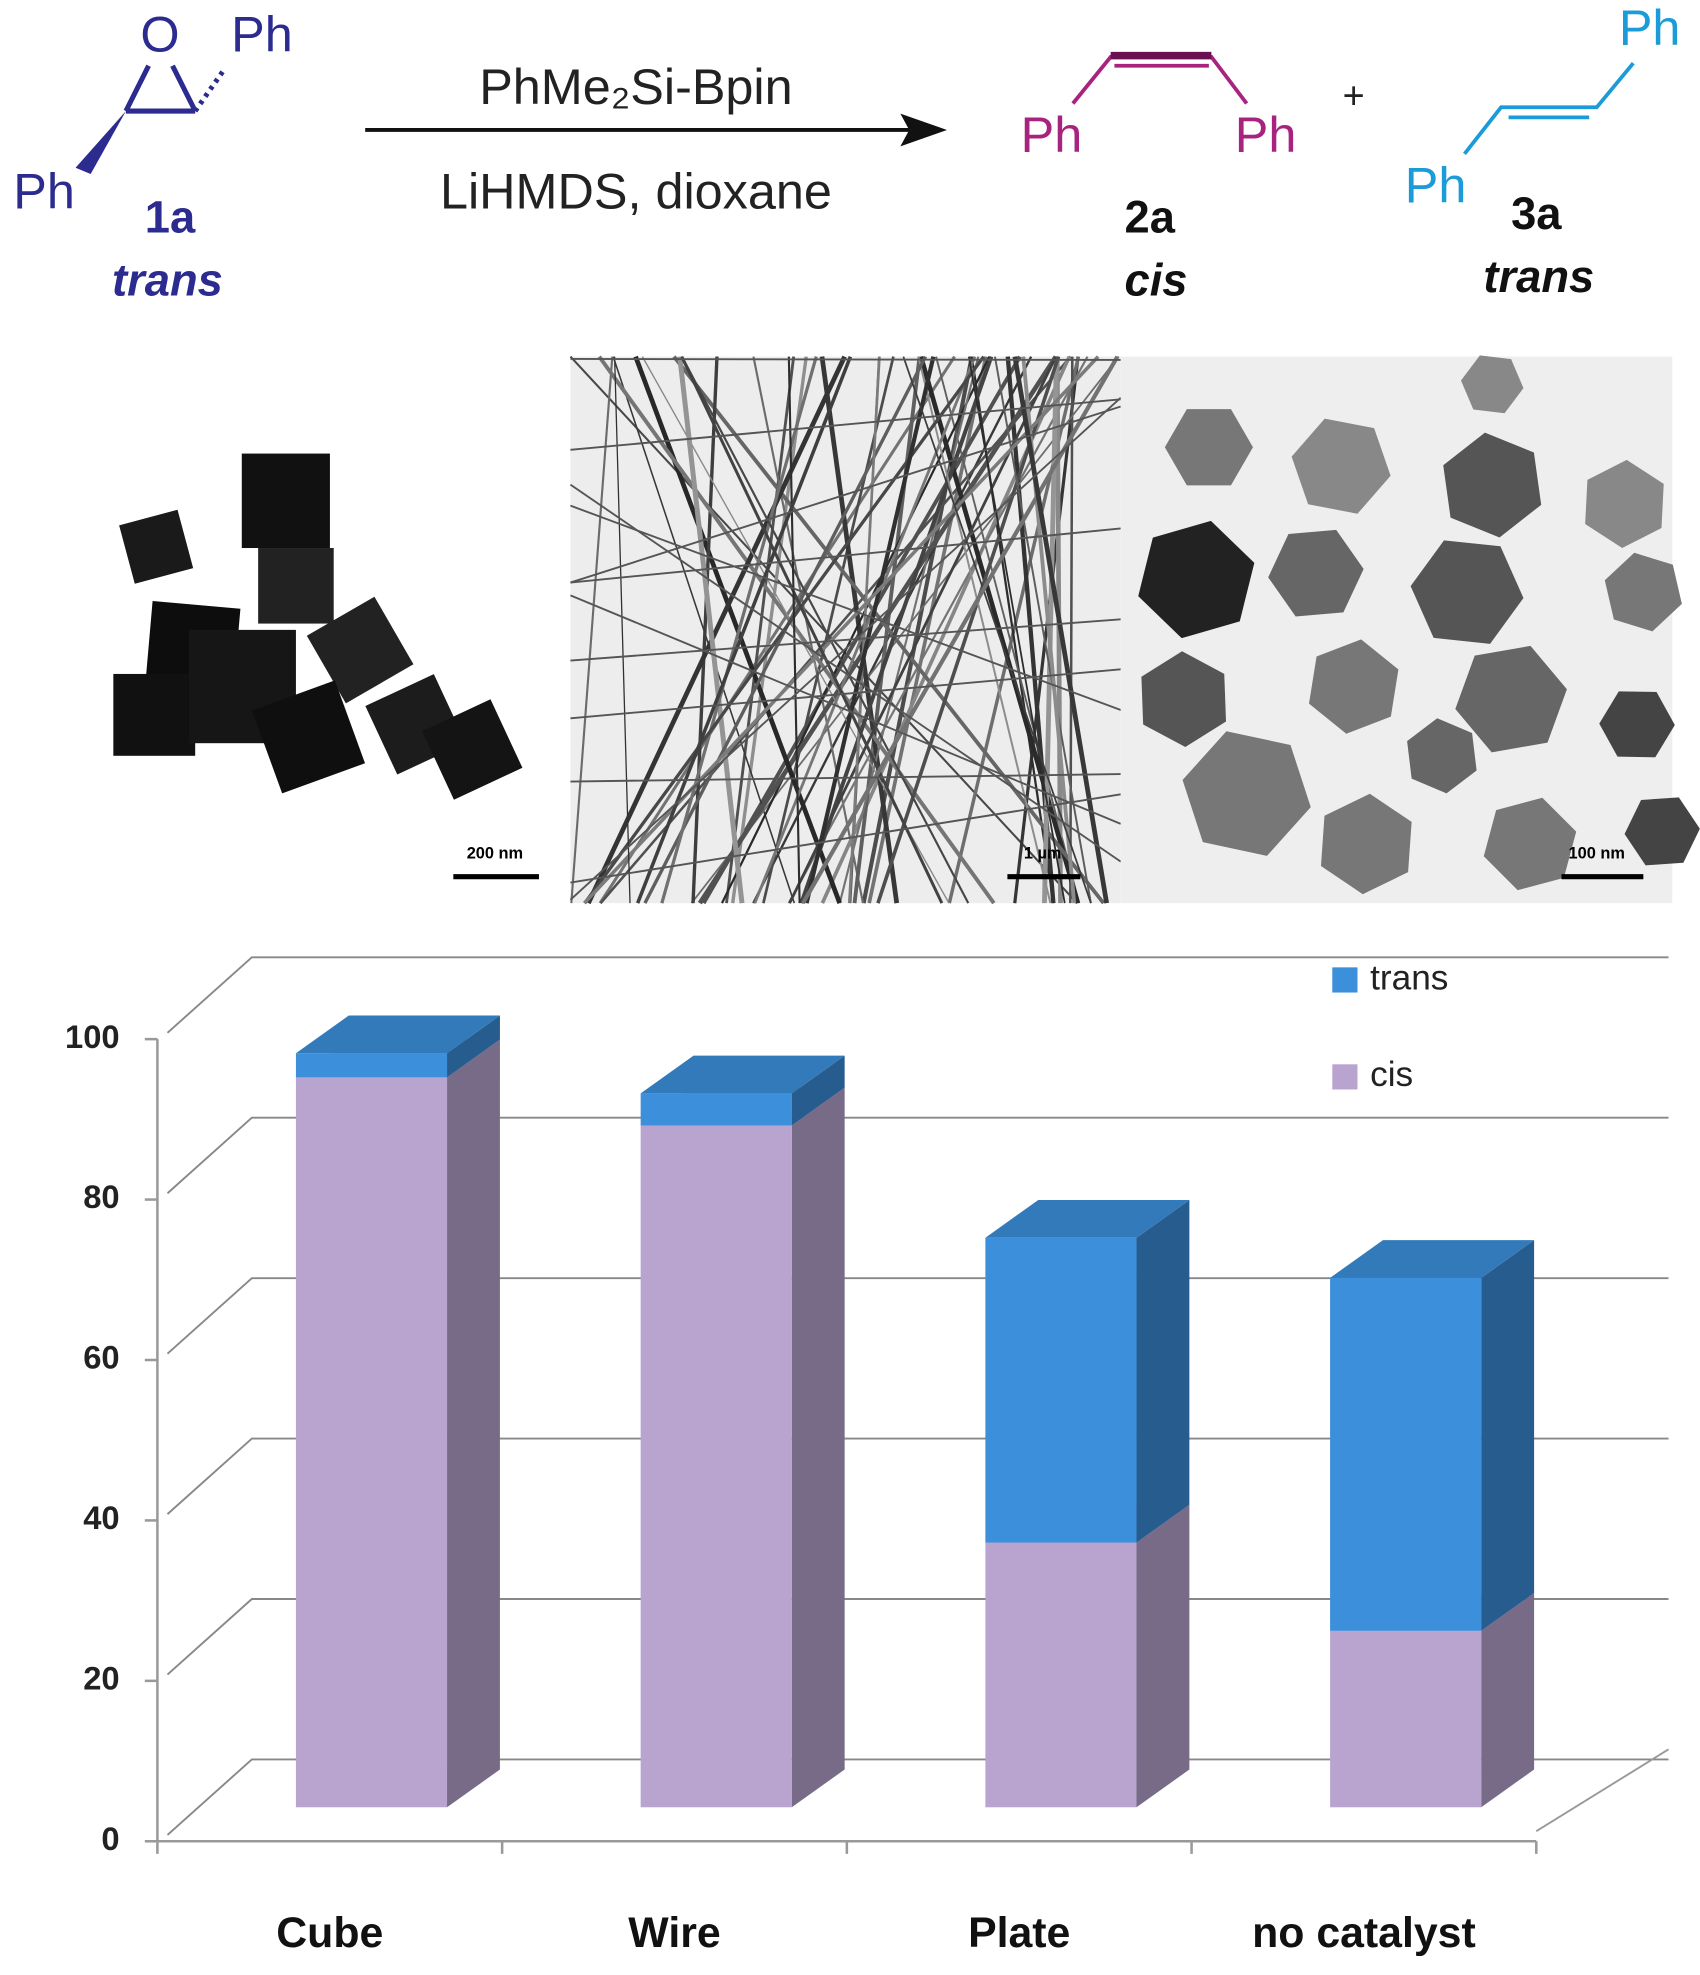 This screenshot has width=1700, height=1975. Describe the element at coordinates (923, 130) in the screenshot. I see `arrow-head` at that location.